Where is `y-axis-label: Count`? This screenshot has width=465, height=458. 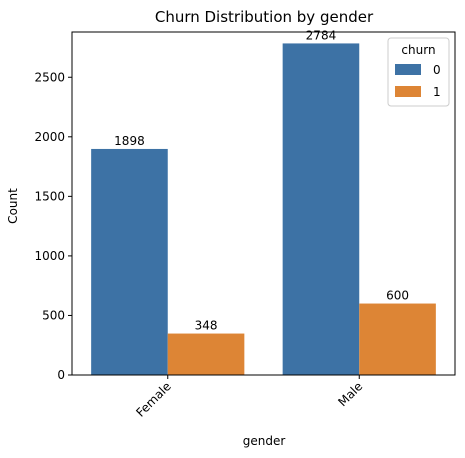
y-axis-label: Count is located at coordinates (13, 206).